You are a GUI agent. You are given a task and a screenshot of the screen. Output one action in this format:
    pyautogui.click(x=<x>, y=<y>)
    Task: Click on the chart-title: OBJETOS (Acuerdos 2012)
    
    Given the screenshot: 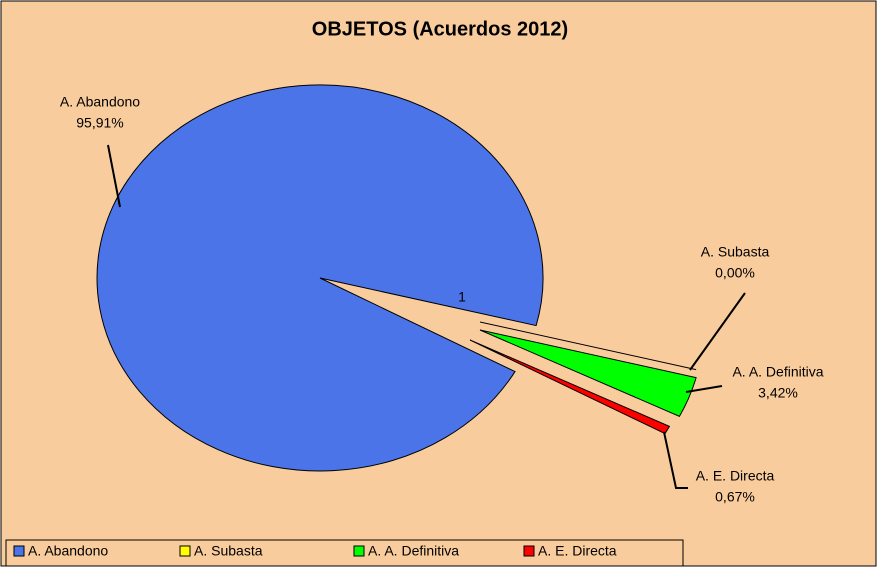 What is the action you would take?
    pyautogui.click(x=440, y=29)
    